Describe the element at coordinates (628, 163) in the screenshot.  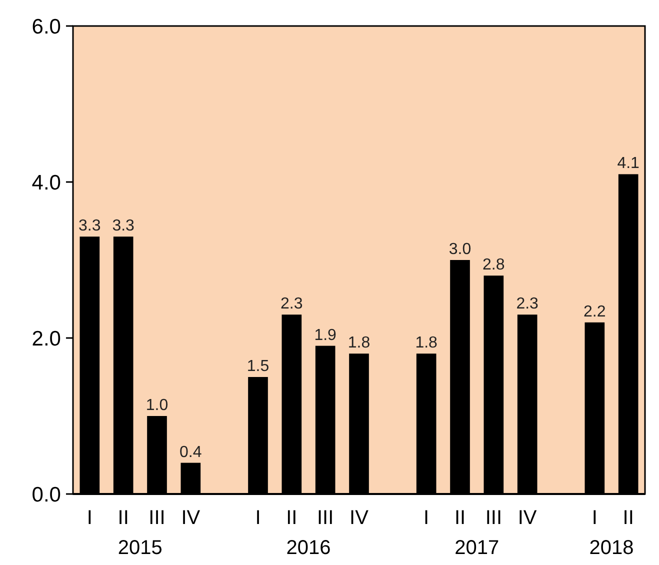
I see `data-label: 4.1` at that location.